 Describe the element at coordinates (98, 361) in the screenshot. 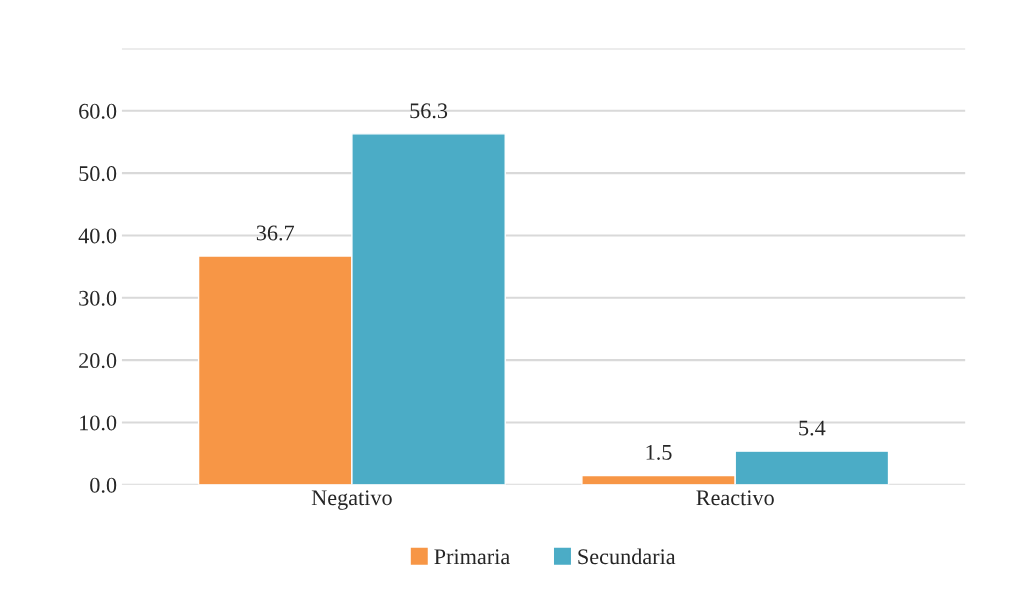

I see `y-tick-label: 20.0` at that location.